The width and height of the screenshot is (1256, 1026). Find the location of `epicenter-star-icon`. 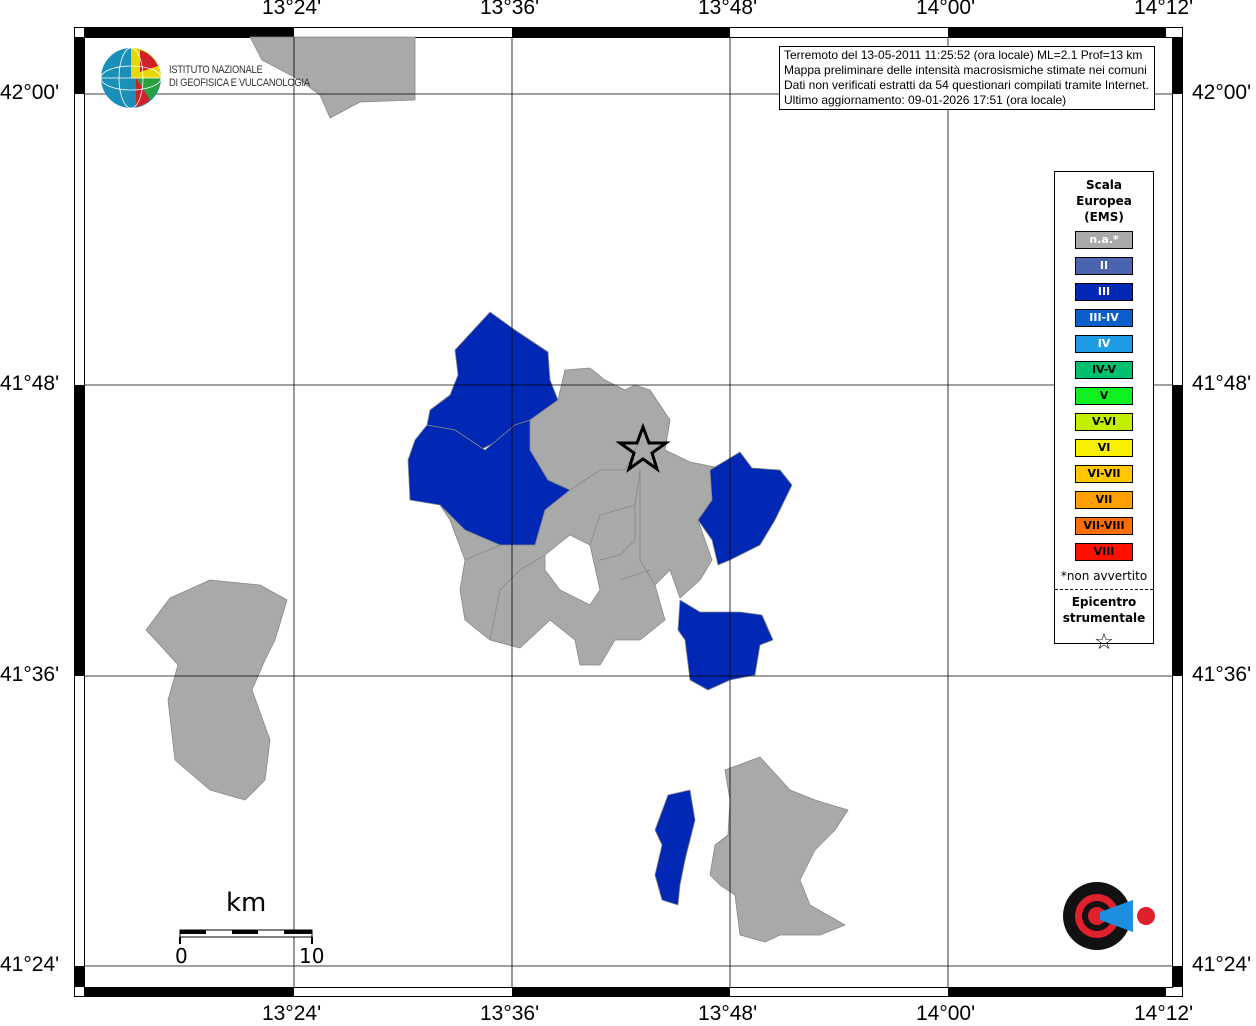

epicenter-star-icon is located at coordinates (643, 447).